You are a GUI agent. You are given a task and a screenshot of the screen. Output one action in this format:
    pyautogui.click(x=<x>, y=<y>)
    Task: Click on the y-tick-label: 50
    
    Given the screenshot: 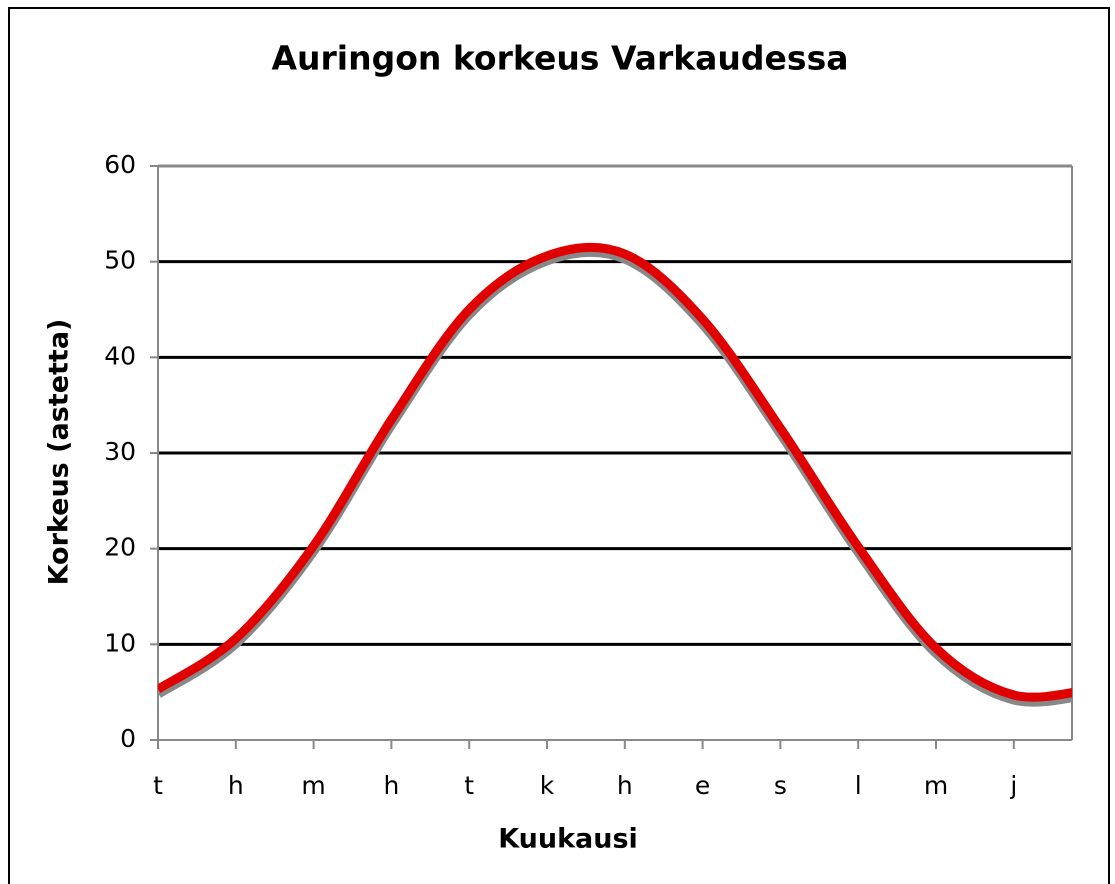 What is the action you would take?
    pyautogui.click(x=120, y=260)
    